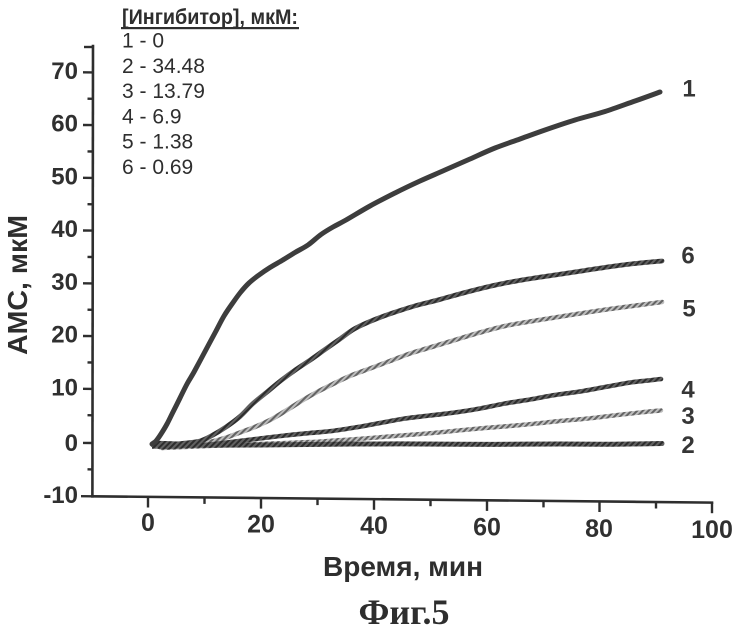 The width and height of the screenshot is (742, 635). What do you see at coordinates (152, 116) in the screenshot?
I see `svg-text: 4 - 6.9` at bounding box center [152, 116].